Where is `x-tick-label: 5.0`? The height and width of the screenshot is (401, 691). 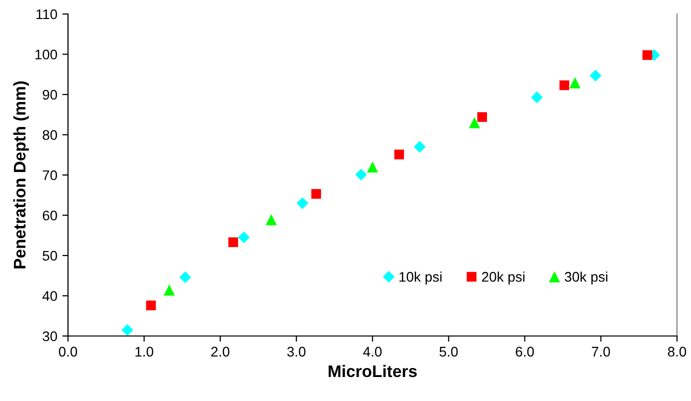 x-tick-label: 5.0 is located at coordinates (449, 351).